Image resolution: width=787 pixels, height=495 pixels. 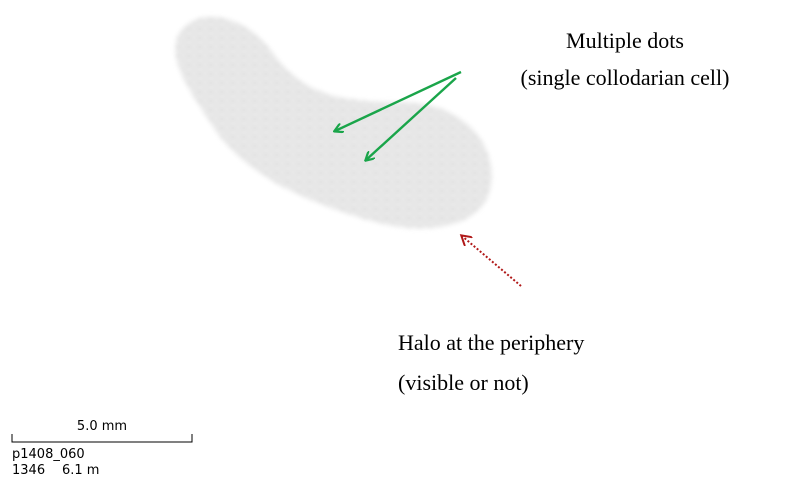 What do you see at coordinates (28, 470) in the screenshot?
I see `depth-id: 1346` at bounding box center [28, 470].